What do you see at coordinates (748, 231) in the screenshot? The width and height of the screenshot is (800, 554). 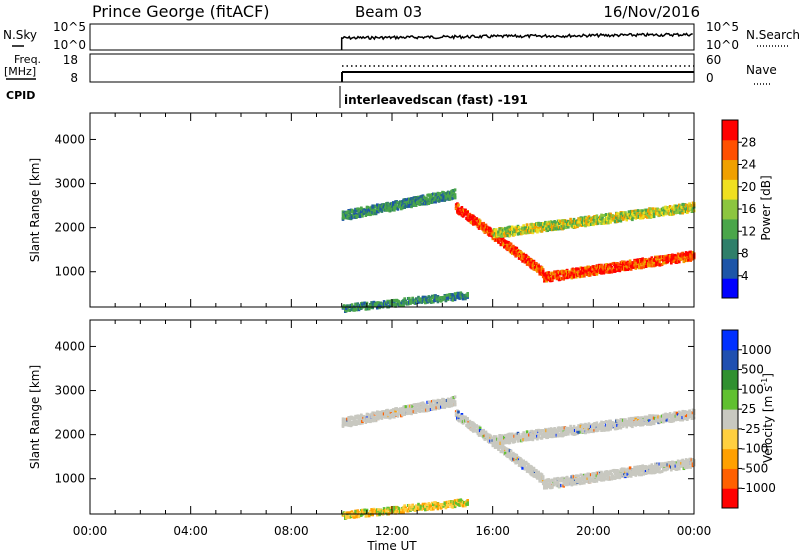 I see `power-colorbar-tick-label: 12` at bounding box center [748, 231].